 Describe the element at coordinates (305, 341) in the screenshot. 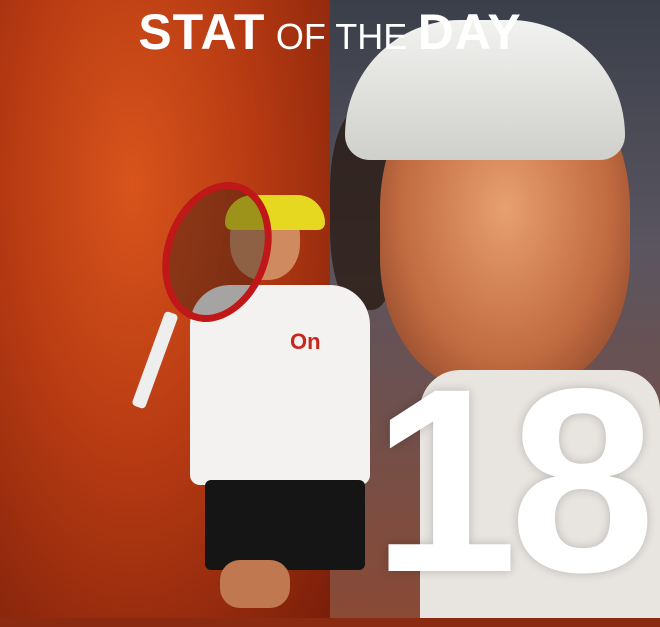

I see `brand-logo: On` at that location.